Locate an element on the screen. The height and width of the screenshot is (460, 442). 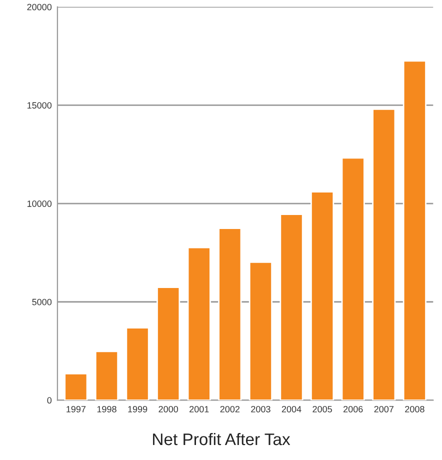
x-tick-label: 2000 is located at coordinates (168, 409).